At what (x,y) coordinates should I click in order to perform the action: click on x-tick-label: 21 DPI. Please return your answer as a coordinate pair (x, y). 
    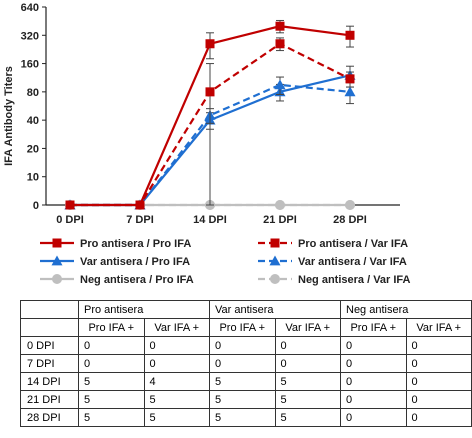
    Looking at the image, I should click on (280, 220).